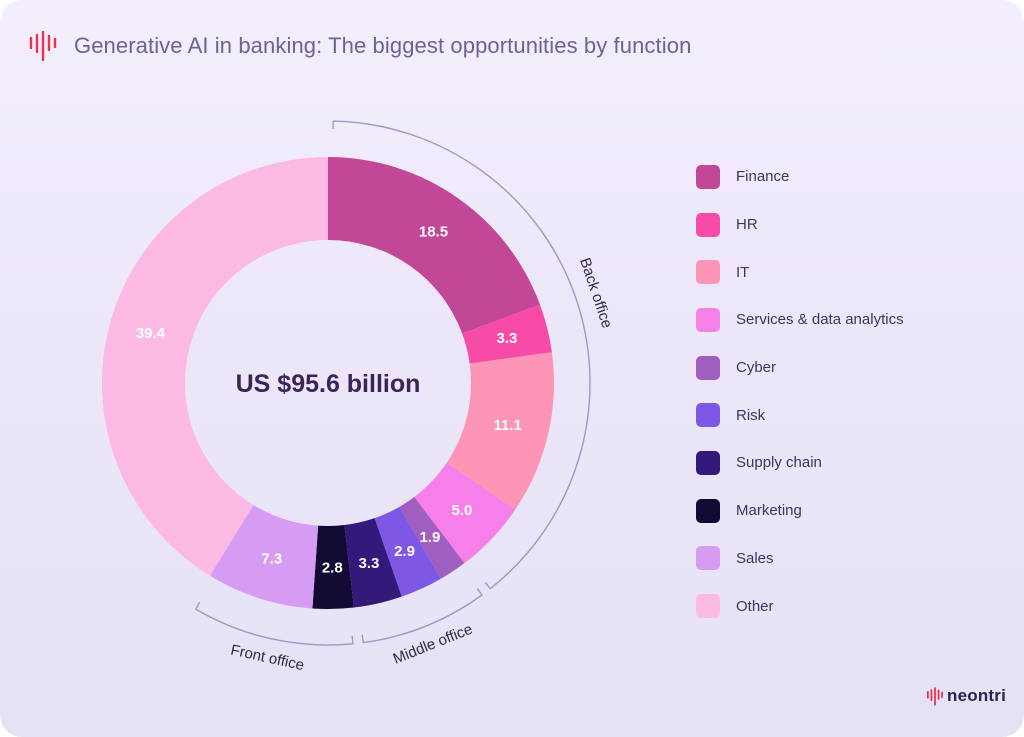  I want to click on slice-value-label: 5.0, so click(462, 510).